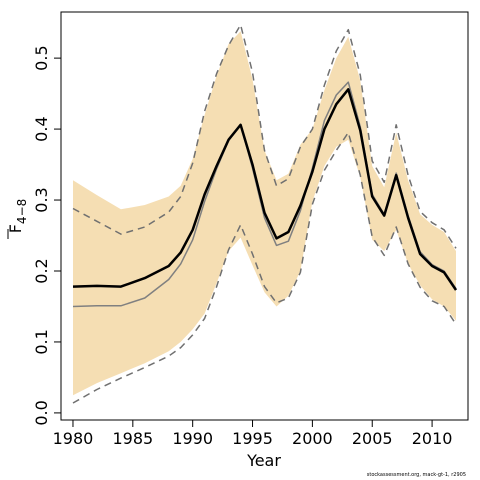 The image size is (480, 480). I want to click on y-tick-label: 0.2, so click(41, 270).